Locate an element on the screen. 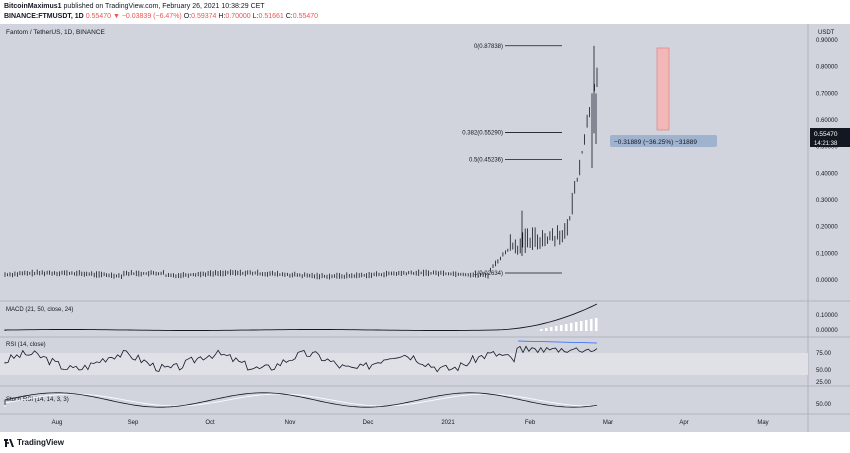 The width and height of the screenshot is (850, 453). close-label: C: is located at coordinates (289, 16).